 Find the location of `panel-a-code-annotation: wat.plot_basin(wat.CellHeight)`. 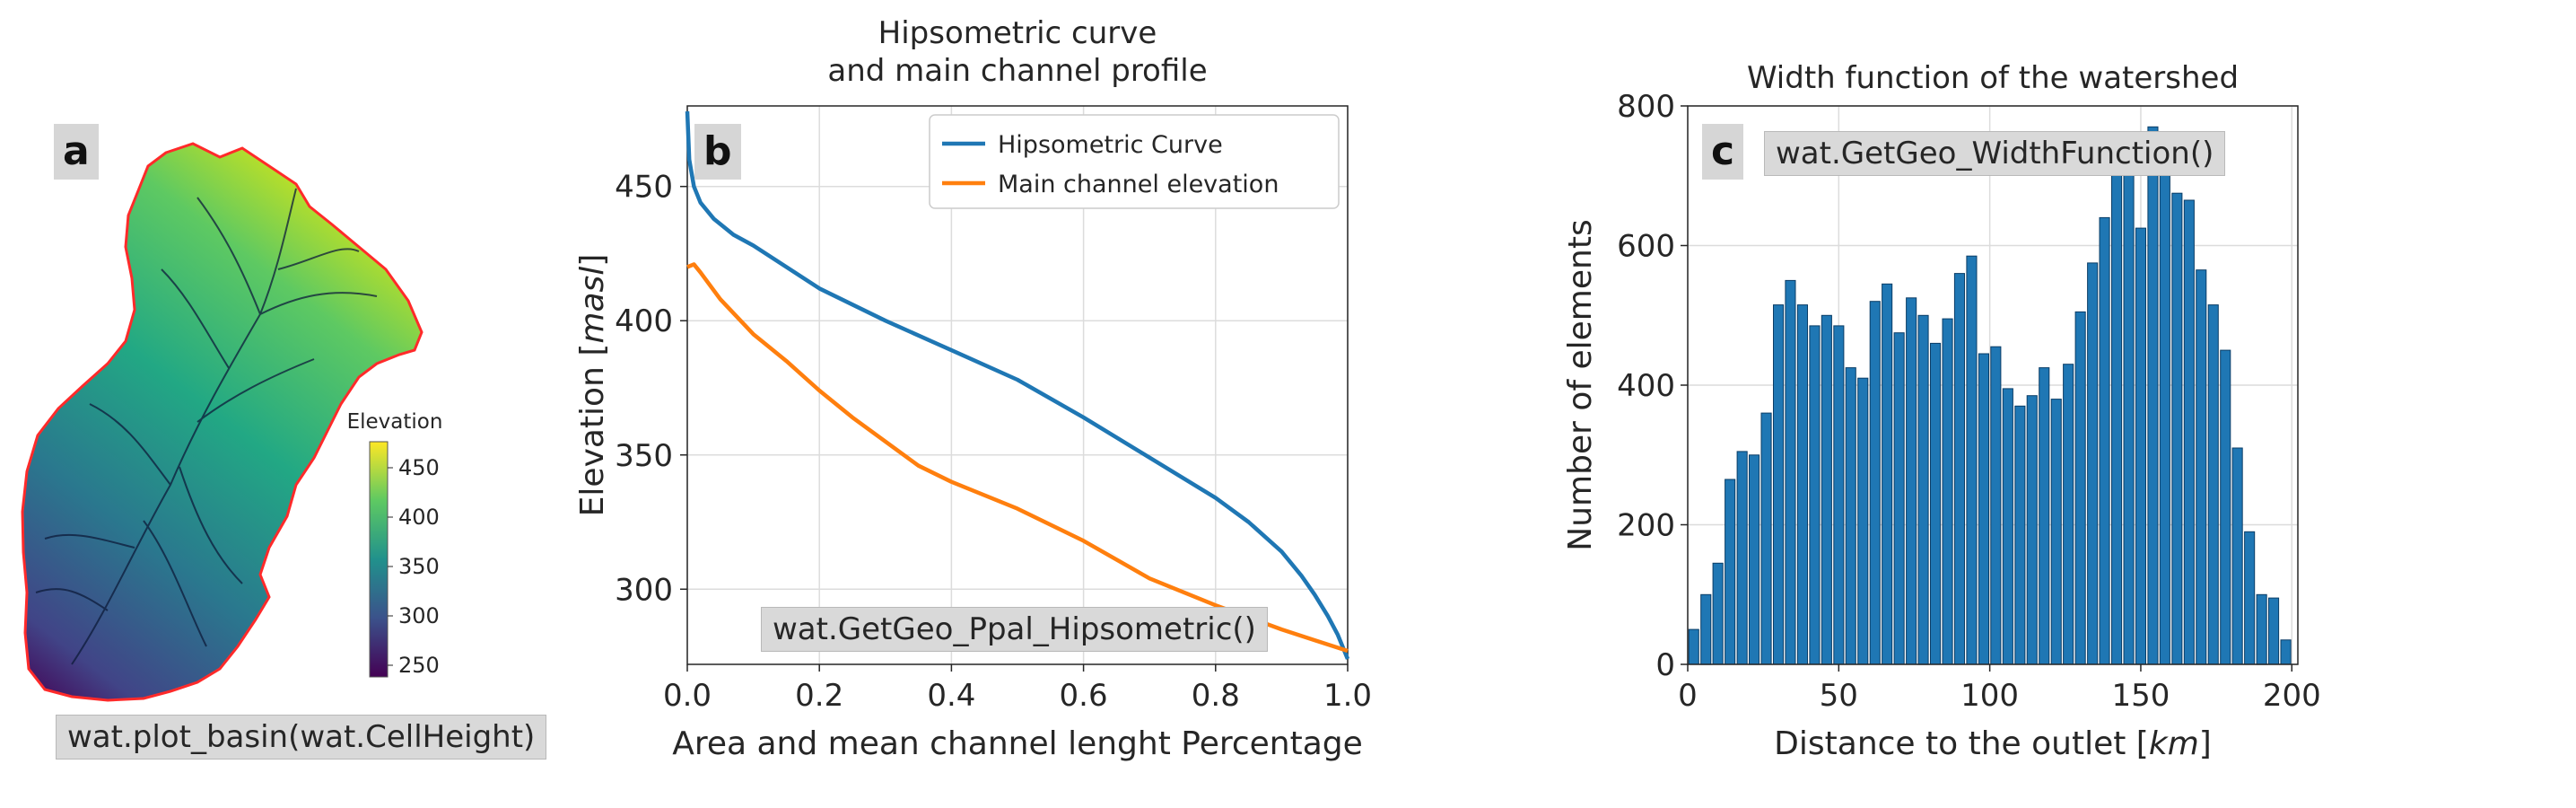

panel-a-code-annotation: wat.plot_basin(wat.CellHeight) is located at coordinates (301, 738).